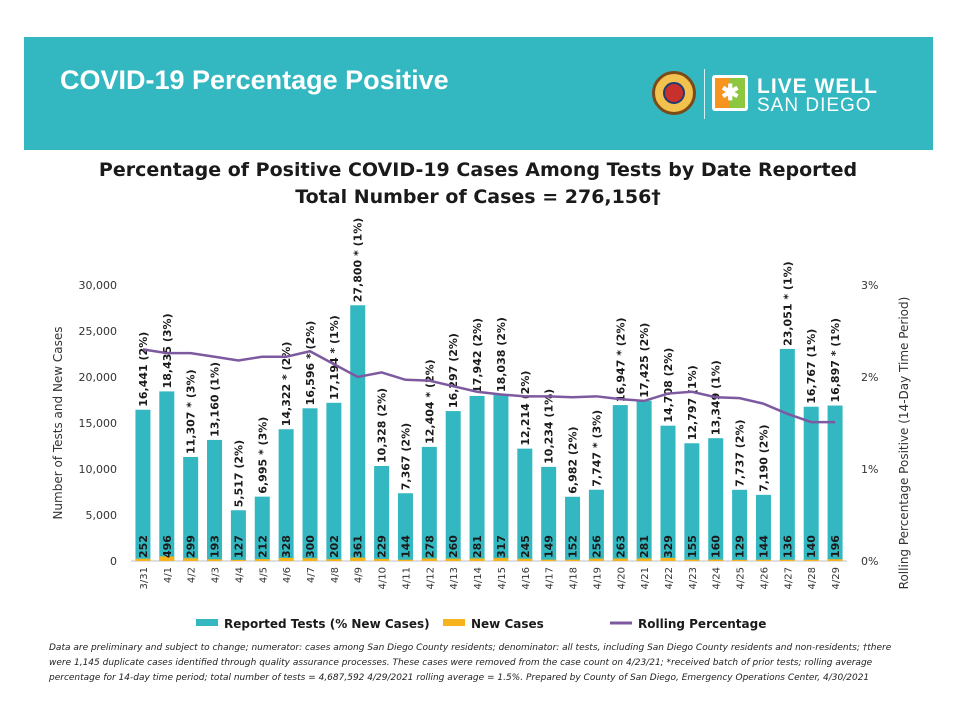 The width and height of the screenshot is (956, 714). I want to click on tests-bar-label: 16,767 (1%), so click(811, 366).